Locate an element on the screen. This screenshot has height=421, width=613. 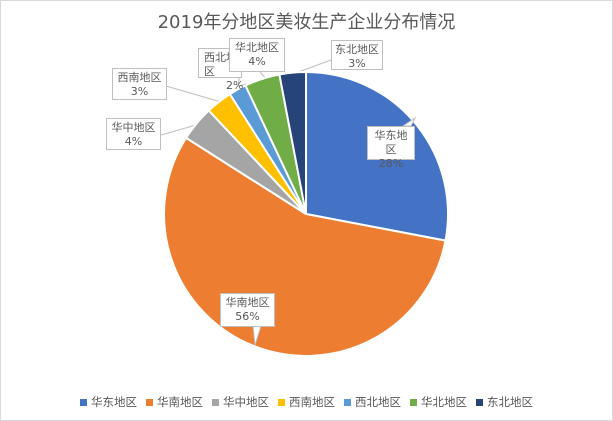
data-label-huabei: 华北地区 4% is located at coordinates (257, 55).